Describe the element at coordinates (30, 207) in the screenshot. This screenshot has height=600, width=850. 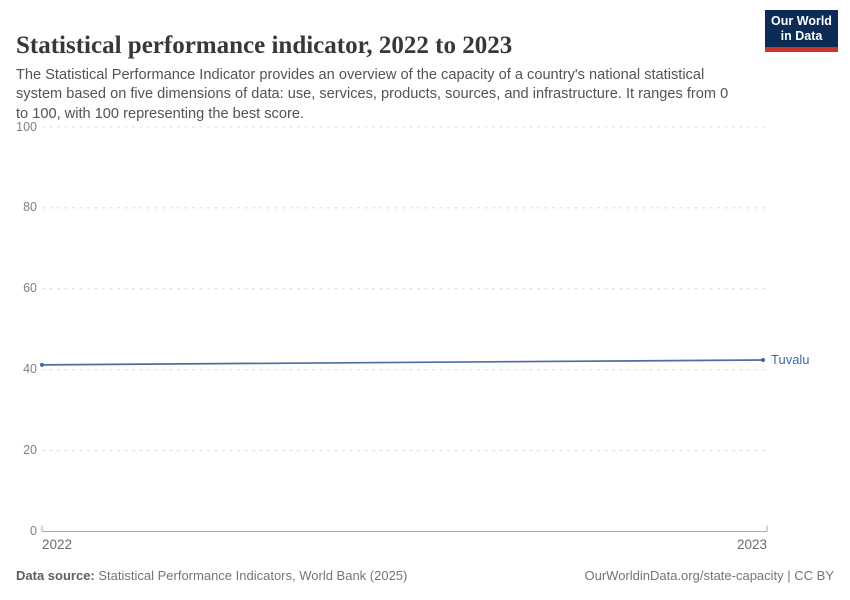
I see `y-axis-tick-label: 80` at that location.